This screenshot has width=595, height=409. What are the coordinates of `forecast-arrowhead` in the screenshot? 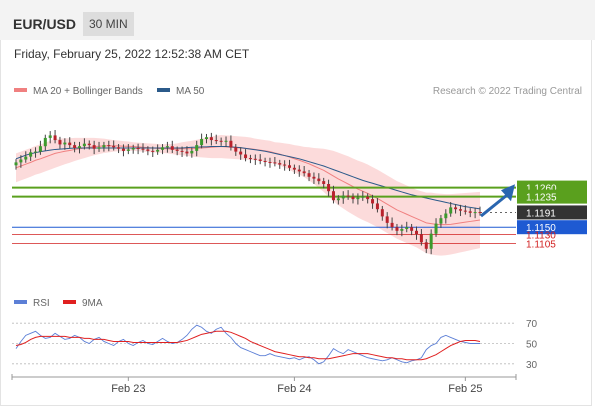 It's located at (508, 193).